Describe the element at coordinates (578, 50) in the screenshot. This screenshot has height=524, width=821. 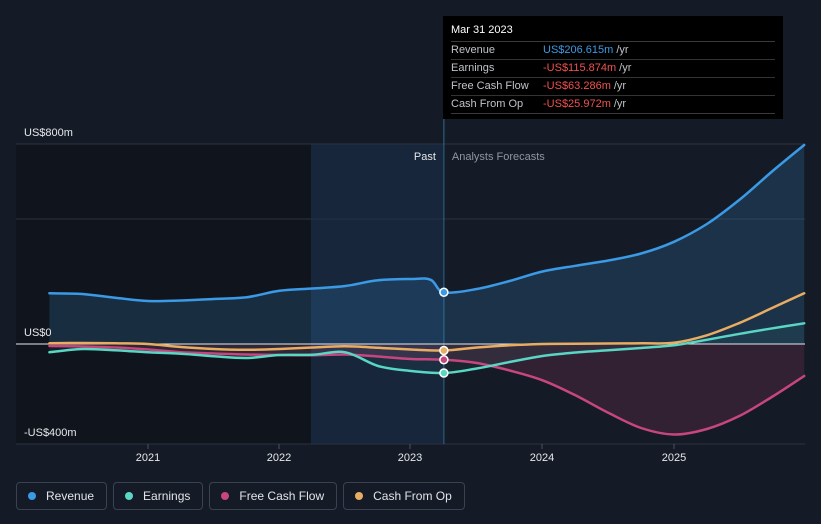
I see `tooltip-value: US$206.615m` at that location.